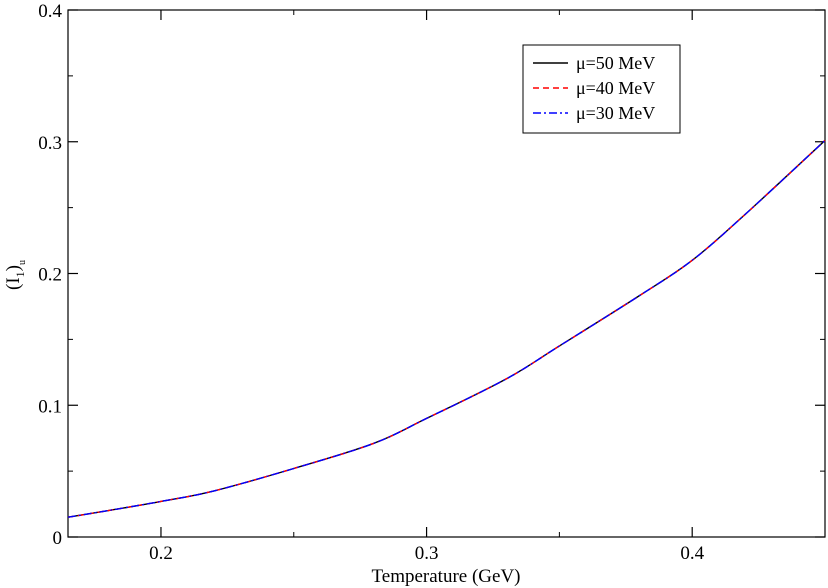 Image resolution: width=828 pixels, height=588 pixels. What do you see at coordinates (692, 553) in the screenshot?
I see `x-tick-label: 0.4` at bounding box center [692, 553].